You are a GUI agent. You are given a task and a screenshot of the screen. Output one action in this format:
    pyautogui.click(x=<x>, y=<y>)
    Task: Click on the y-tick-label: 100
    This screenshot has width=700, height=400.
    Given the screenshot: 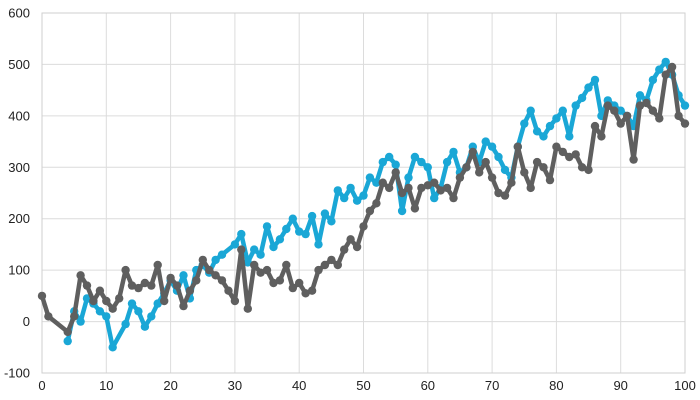 What is the action you would take?
    pyautogui.click(x=19, y=270)
    